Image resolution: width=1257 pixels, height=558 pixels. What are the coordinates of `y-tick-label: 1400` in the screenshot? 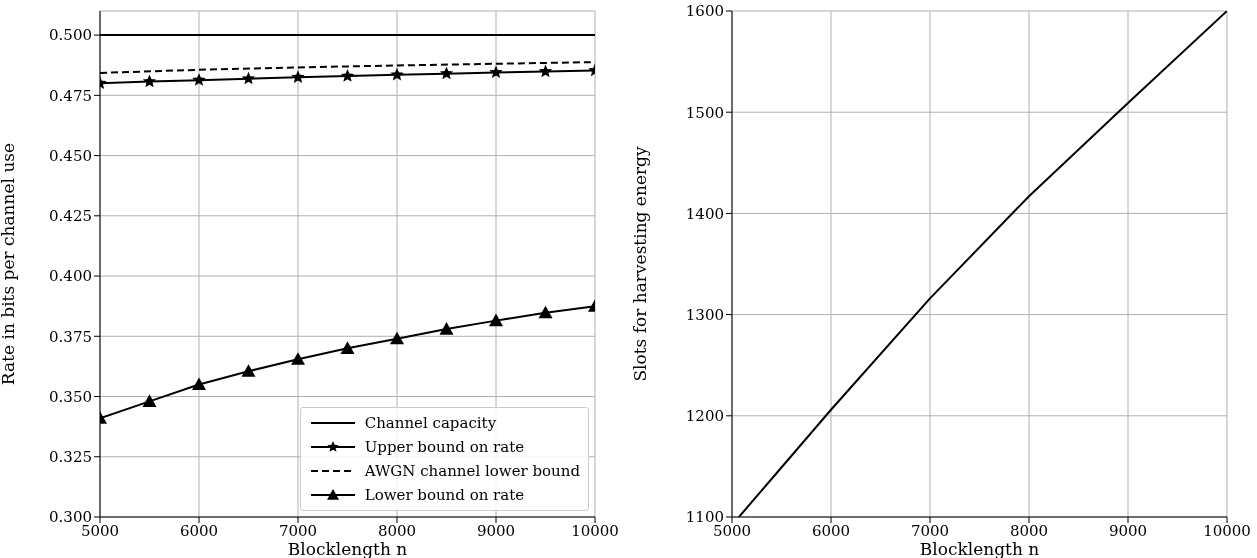 It's located at (704, 213).